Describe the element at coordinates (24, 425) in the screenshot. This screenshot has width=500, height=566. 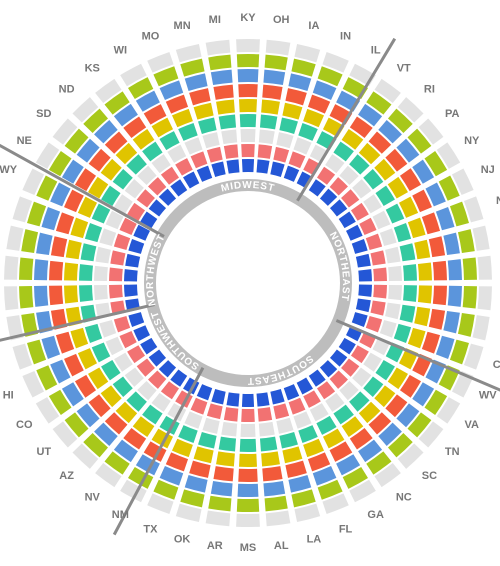
I see `state-label: CO` at that location.